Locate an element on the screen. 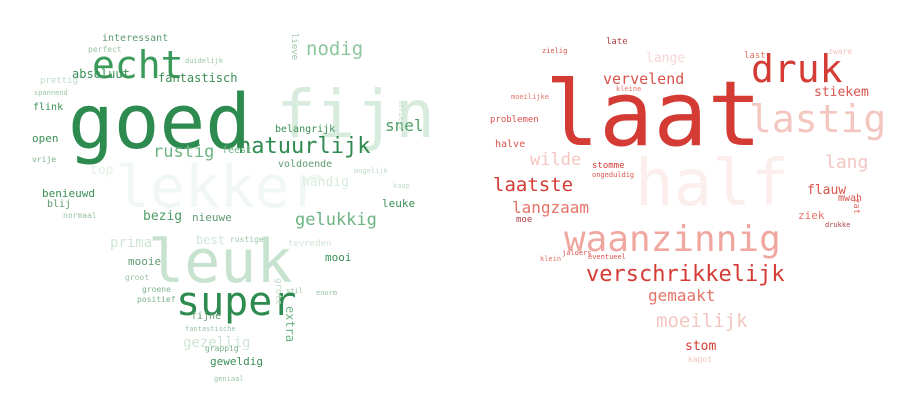 The image size is (917, 400). word-belangrijk: belangrijk is located at coordinates (305, 129).